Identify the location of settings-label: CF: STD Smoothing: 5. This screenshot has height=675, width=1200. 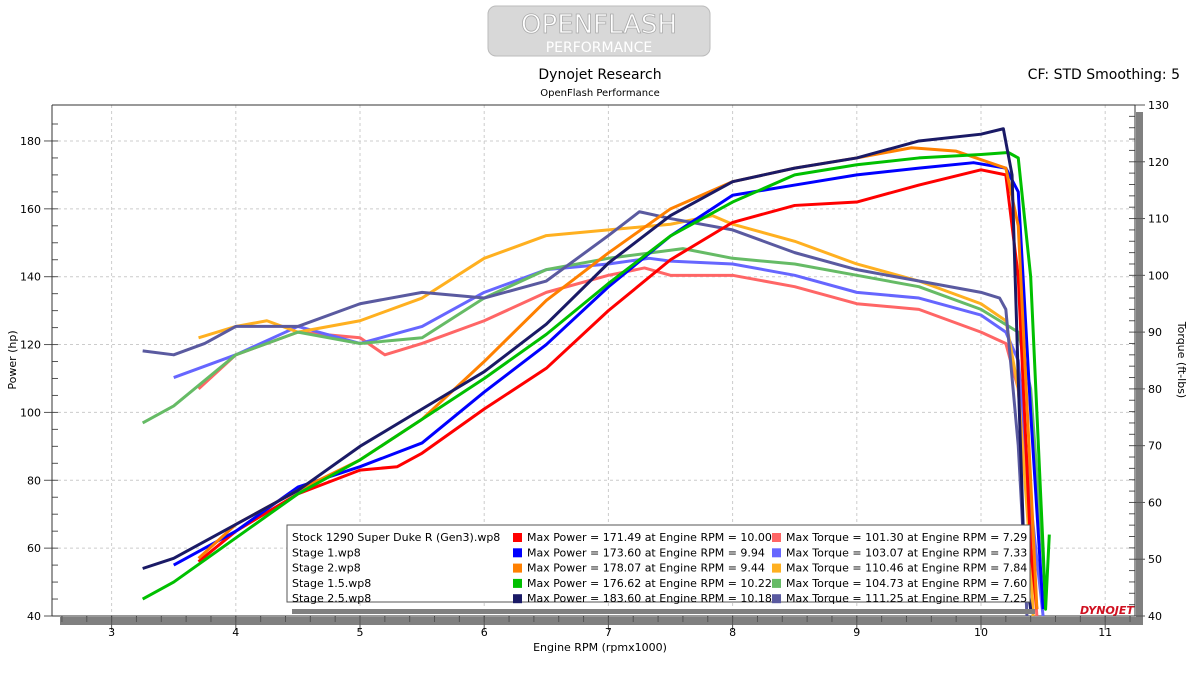
(1104, 75).